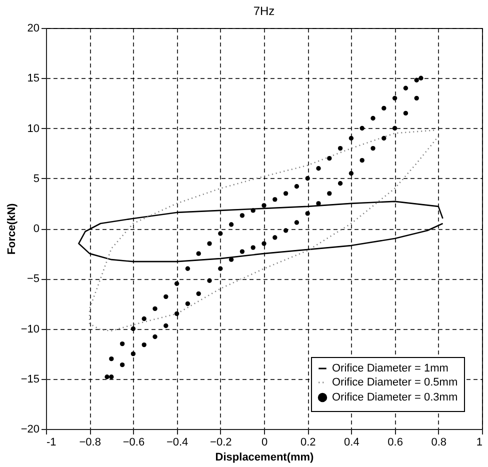 This screenshot has width=488, height=467. What do you see at coordinates (33, 279) in the screenshot?
I see `y-tick-label: −5` at bounding box center [33, 279].